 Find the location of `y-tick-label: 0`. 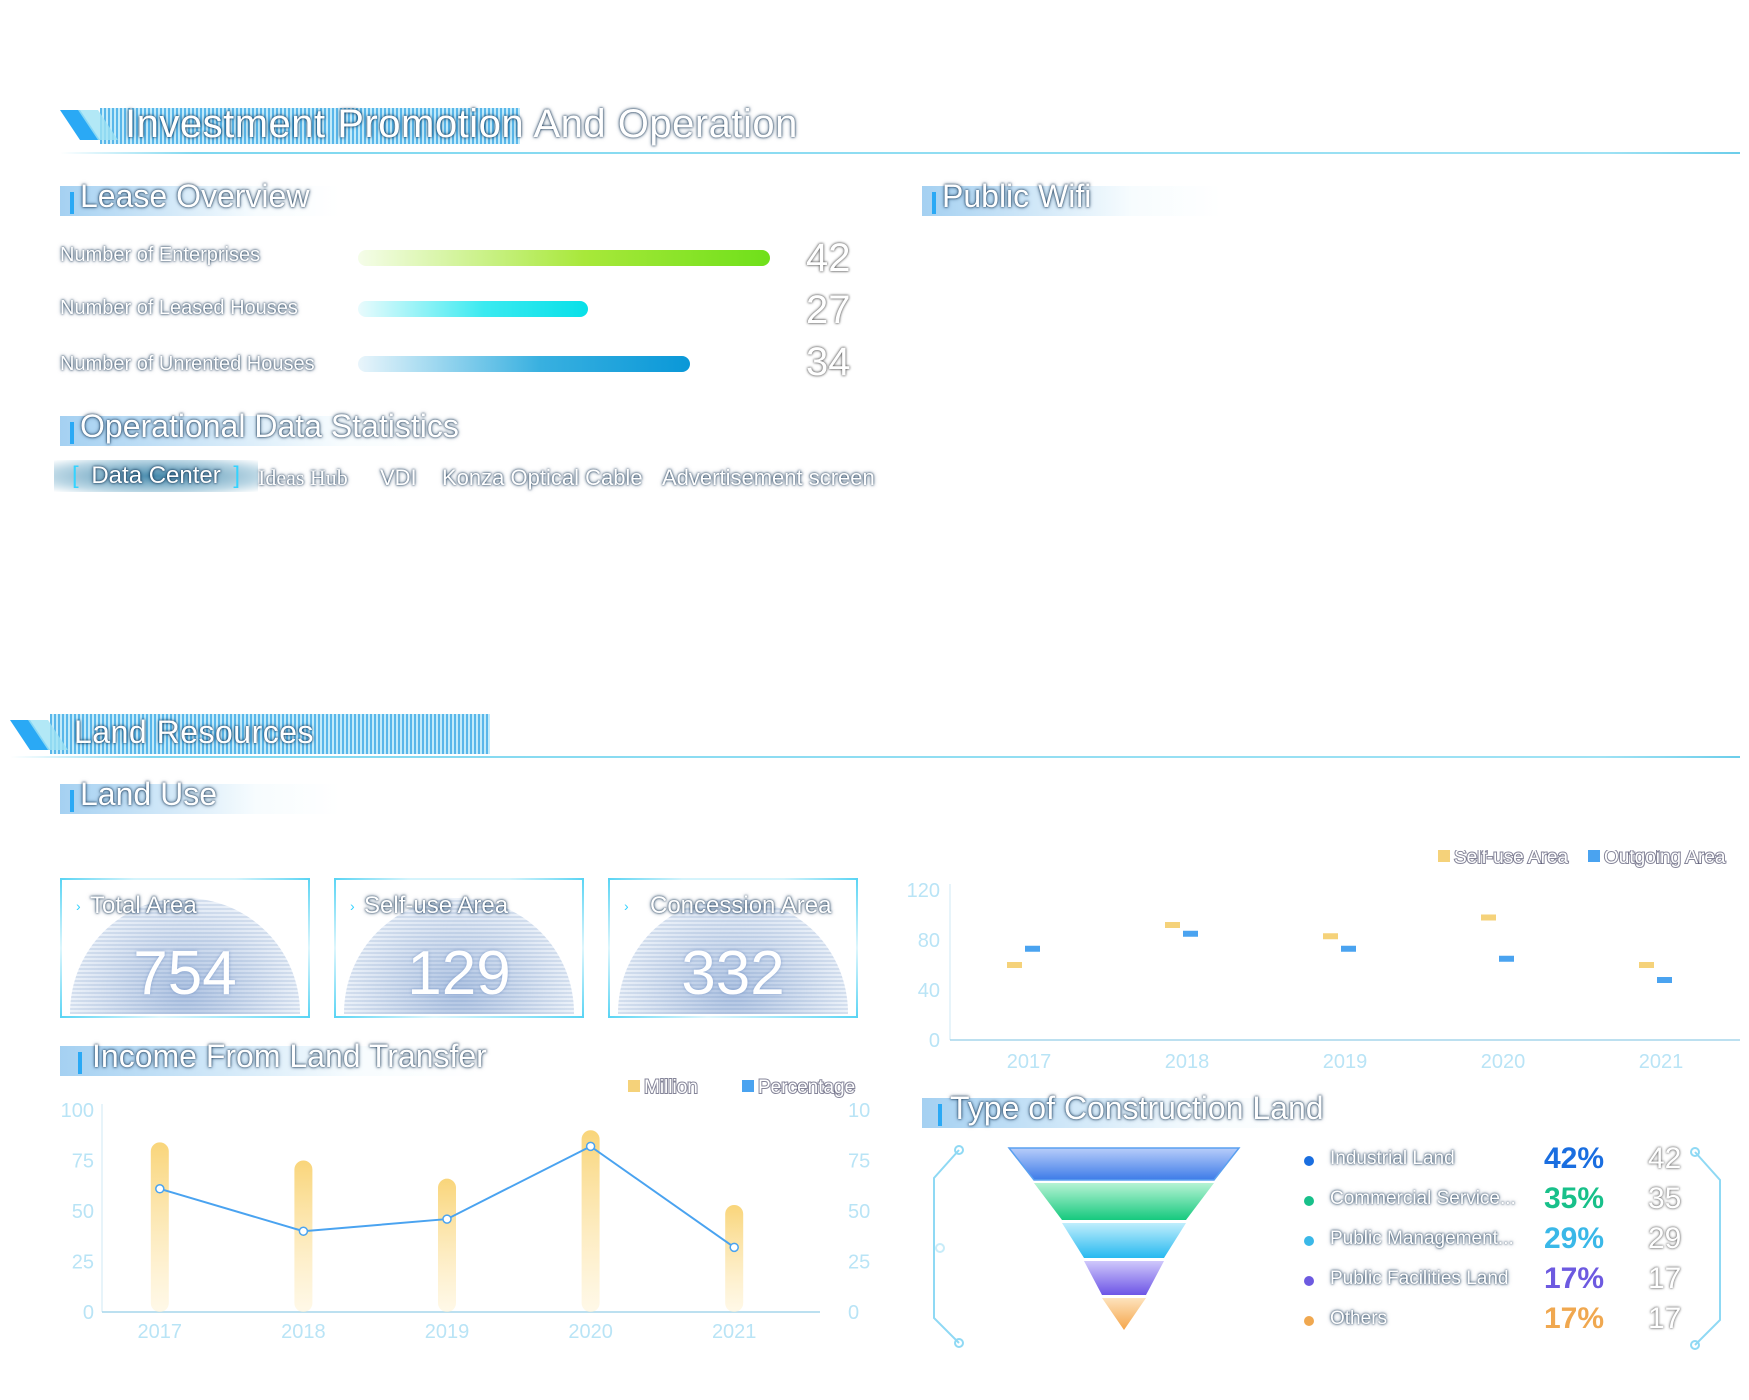

y-tick-label: 0 is located at coordinates (88, 1313).